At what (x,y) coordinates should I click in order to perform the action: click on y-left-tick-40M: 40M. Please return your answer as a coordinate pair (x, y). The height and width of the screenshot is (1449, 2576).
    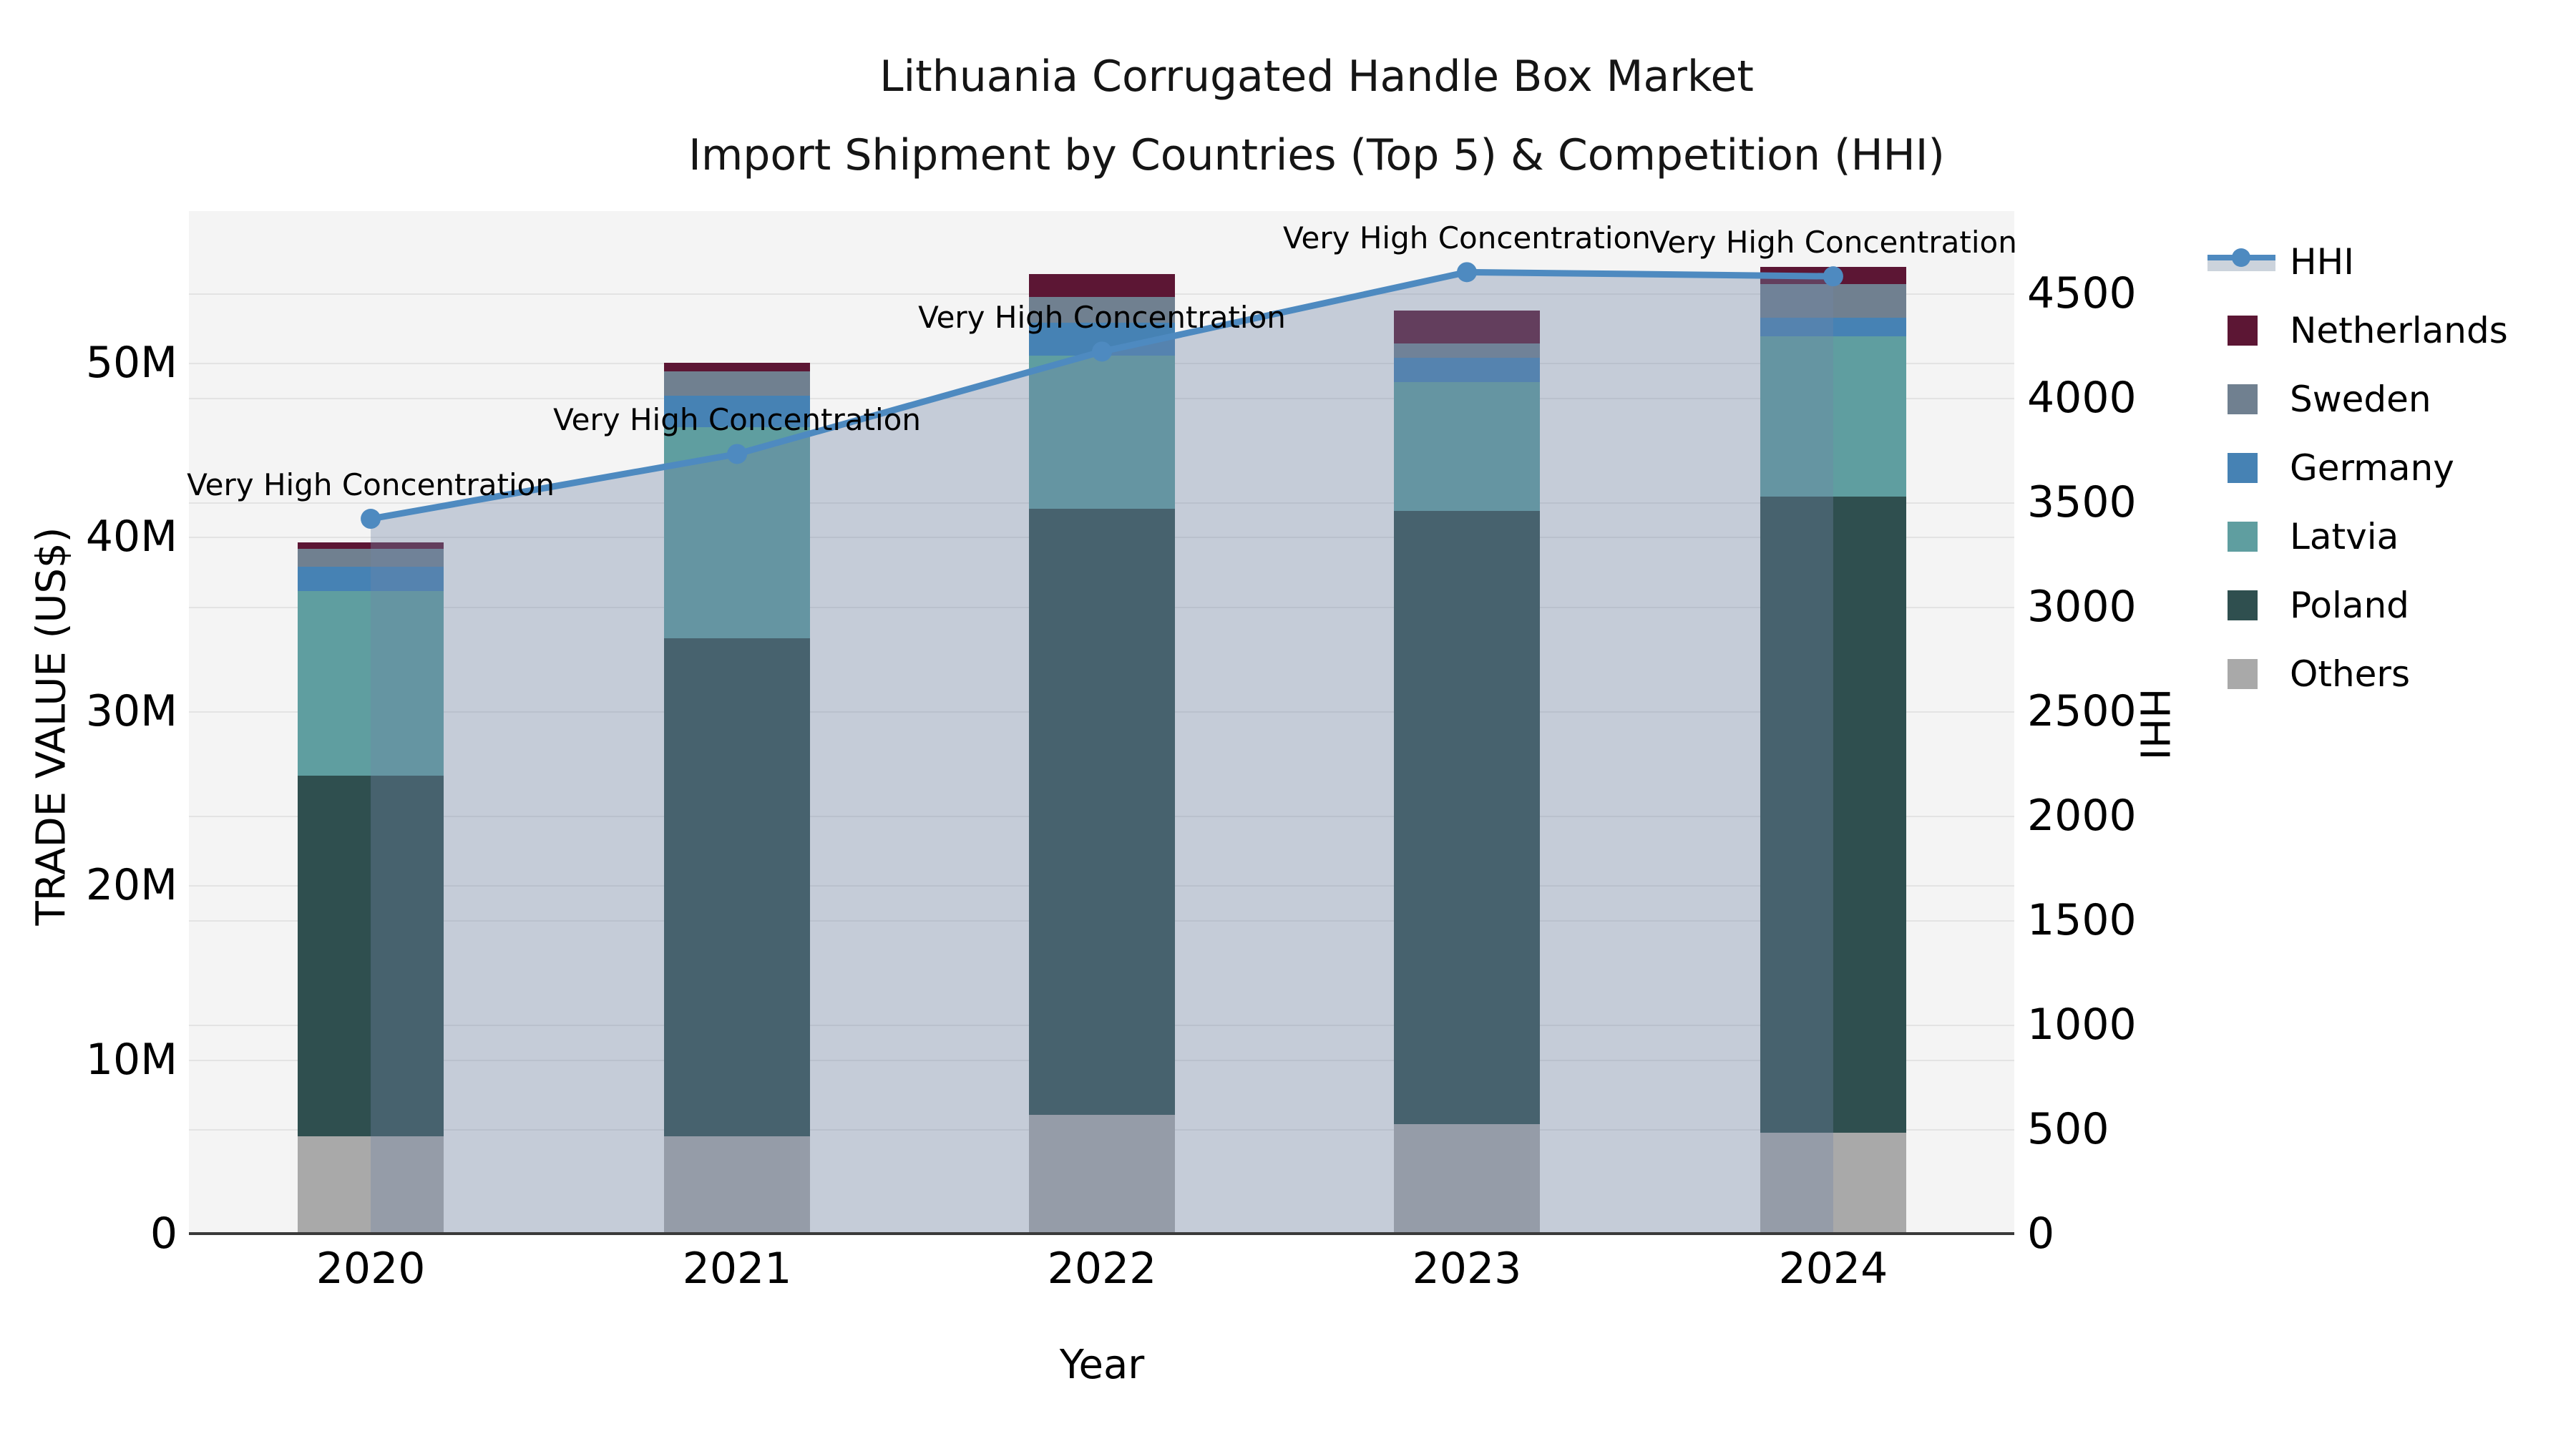
    Looking at the image, I should click on (131, 537).